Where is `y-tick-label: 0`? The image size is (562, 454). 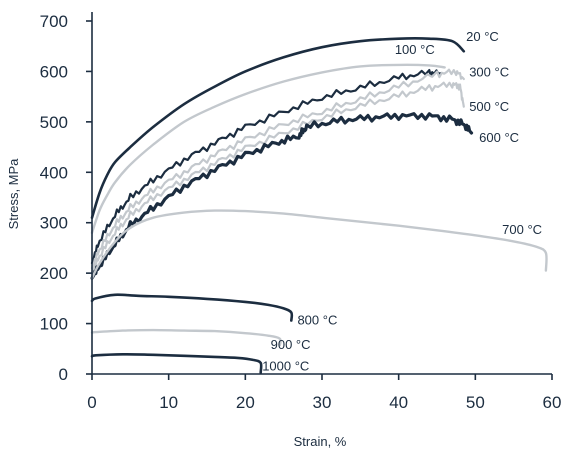 y-tick-label: 0 is located at coordinates (63, 374).